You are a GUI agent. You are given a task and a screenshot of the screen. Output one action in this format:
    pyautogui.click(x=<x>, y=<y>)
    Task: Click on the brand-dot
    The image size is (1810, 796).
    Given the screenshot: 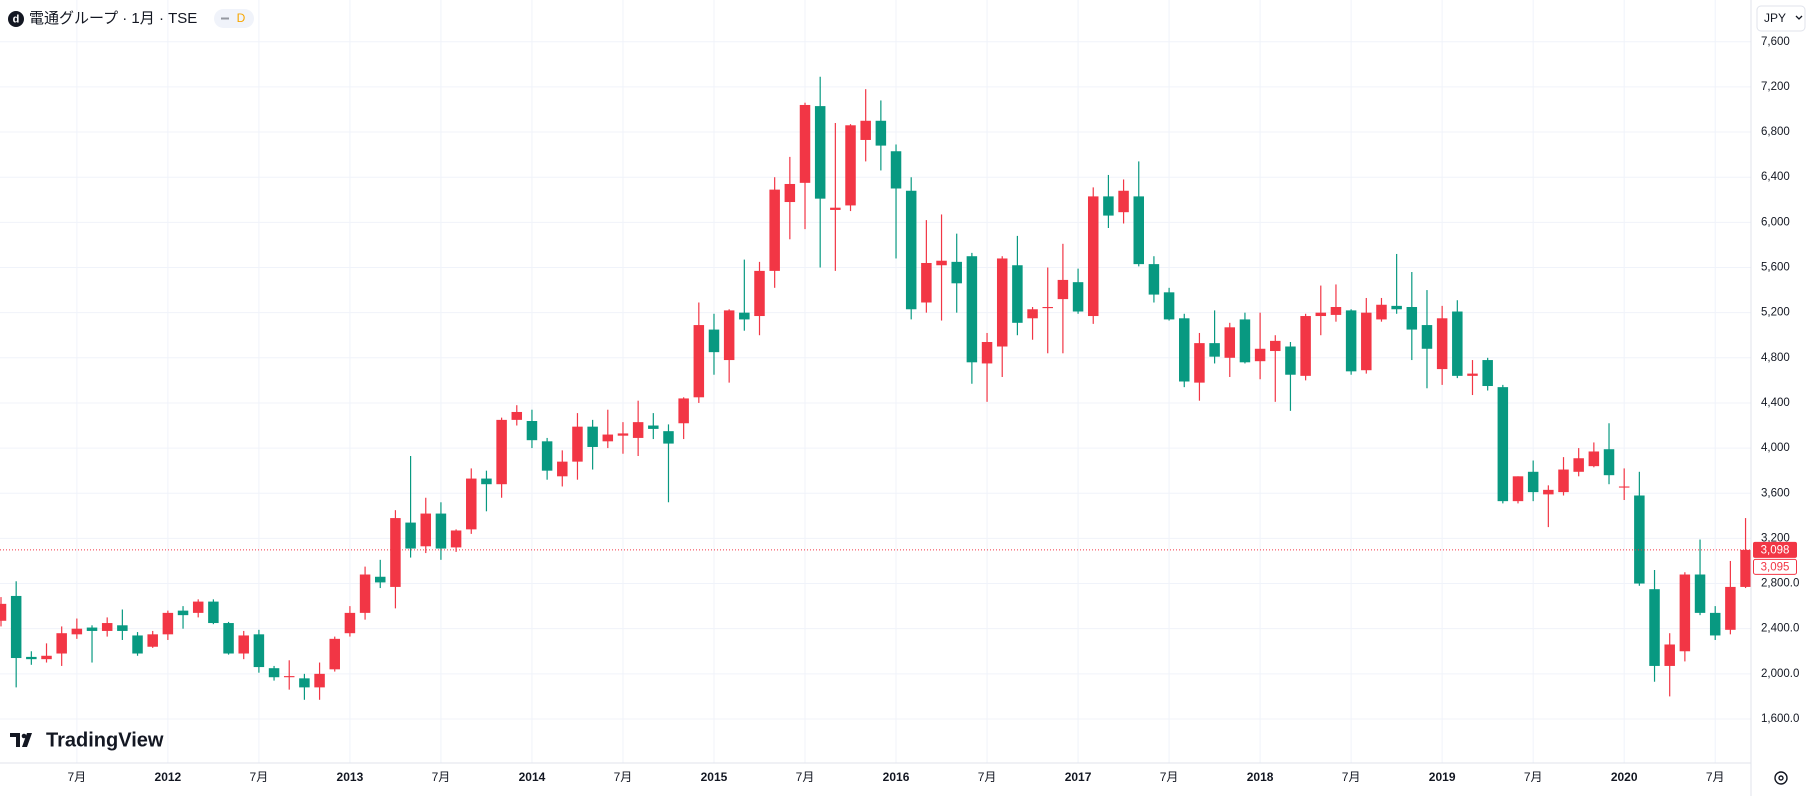 What is the action you would take?
    pyautogui.click(x=24, y=736)
    